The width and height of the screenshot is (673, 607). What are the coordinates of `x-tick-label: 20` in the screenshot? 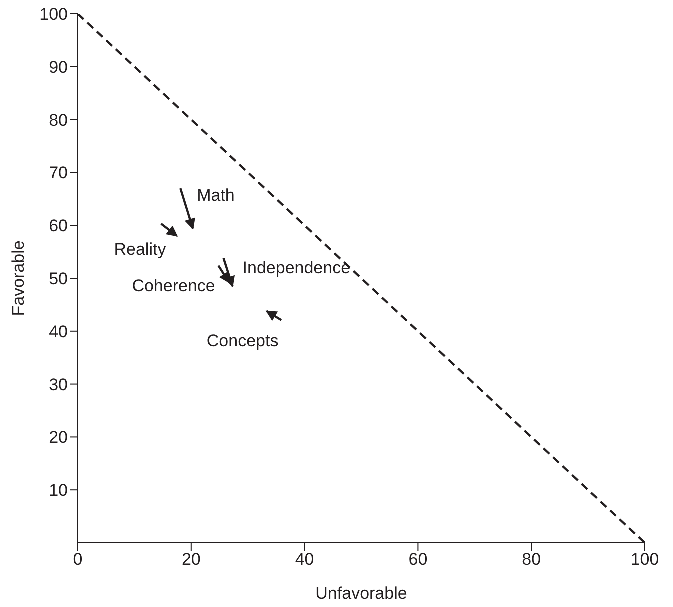 It's located at (191, 560).